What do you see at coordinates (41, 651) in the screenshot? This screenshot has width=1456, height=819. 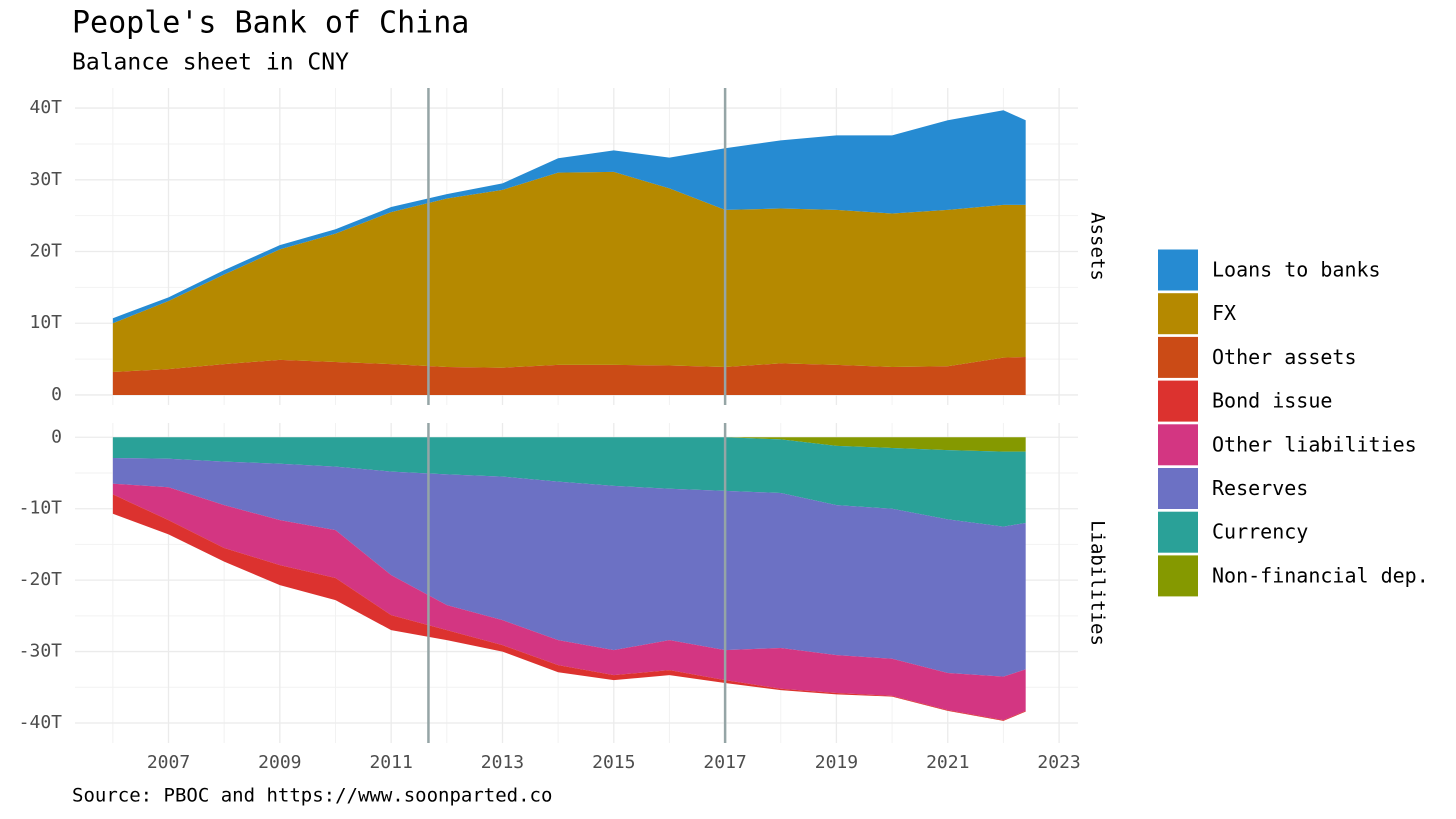 I see `y-tick-label: -30T` at bounding box center [41, 651].